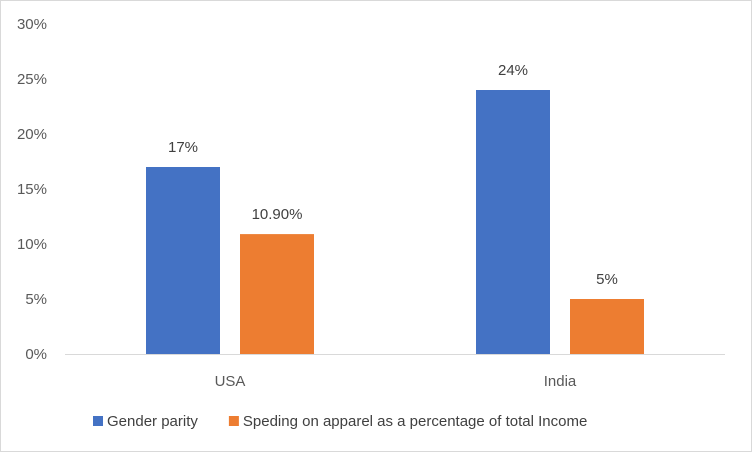 Image resolution: width=752 pixels, height=452 pixels. Describe the element at coordinates (230, 381) in the screenshot. I see `x-tick-label: USA` at that location.